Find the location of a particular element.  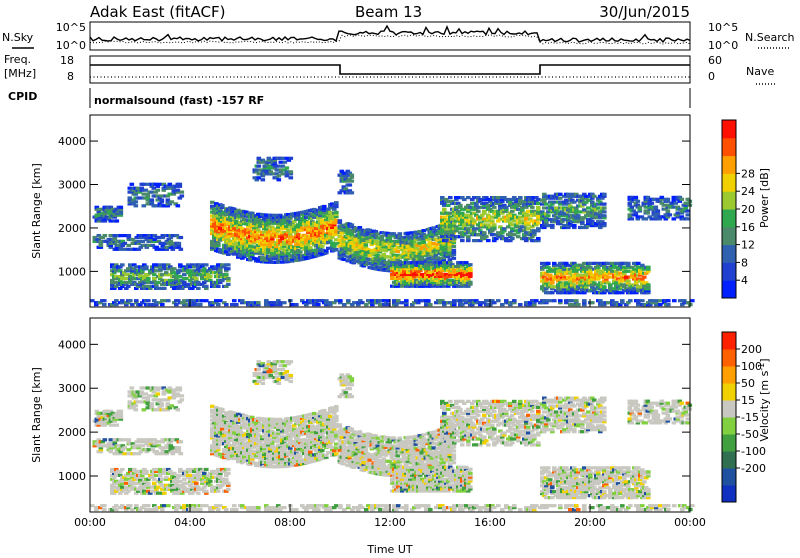

colorbar-tick-label: 4 is located at coordinates (744, 280).